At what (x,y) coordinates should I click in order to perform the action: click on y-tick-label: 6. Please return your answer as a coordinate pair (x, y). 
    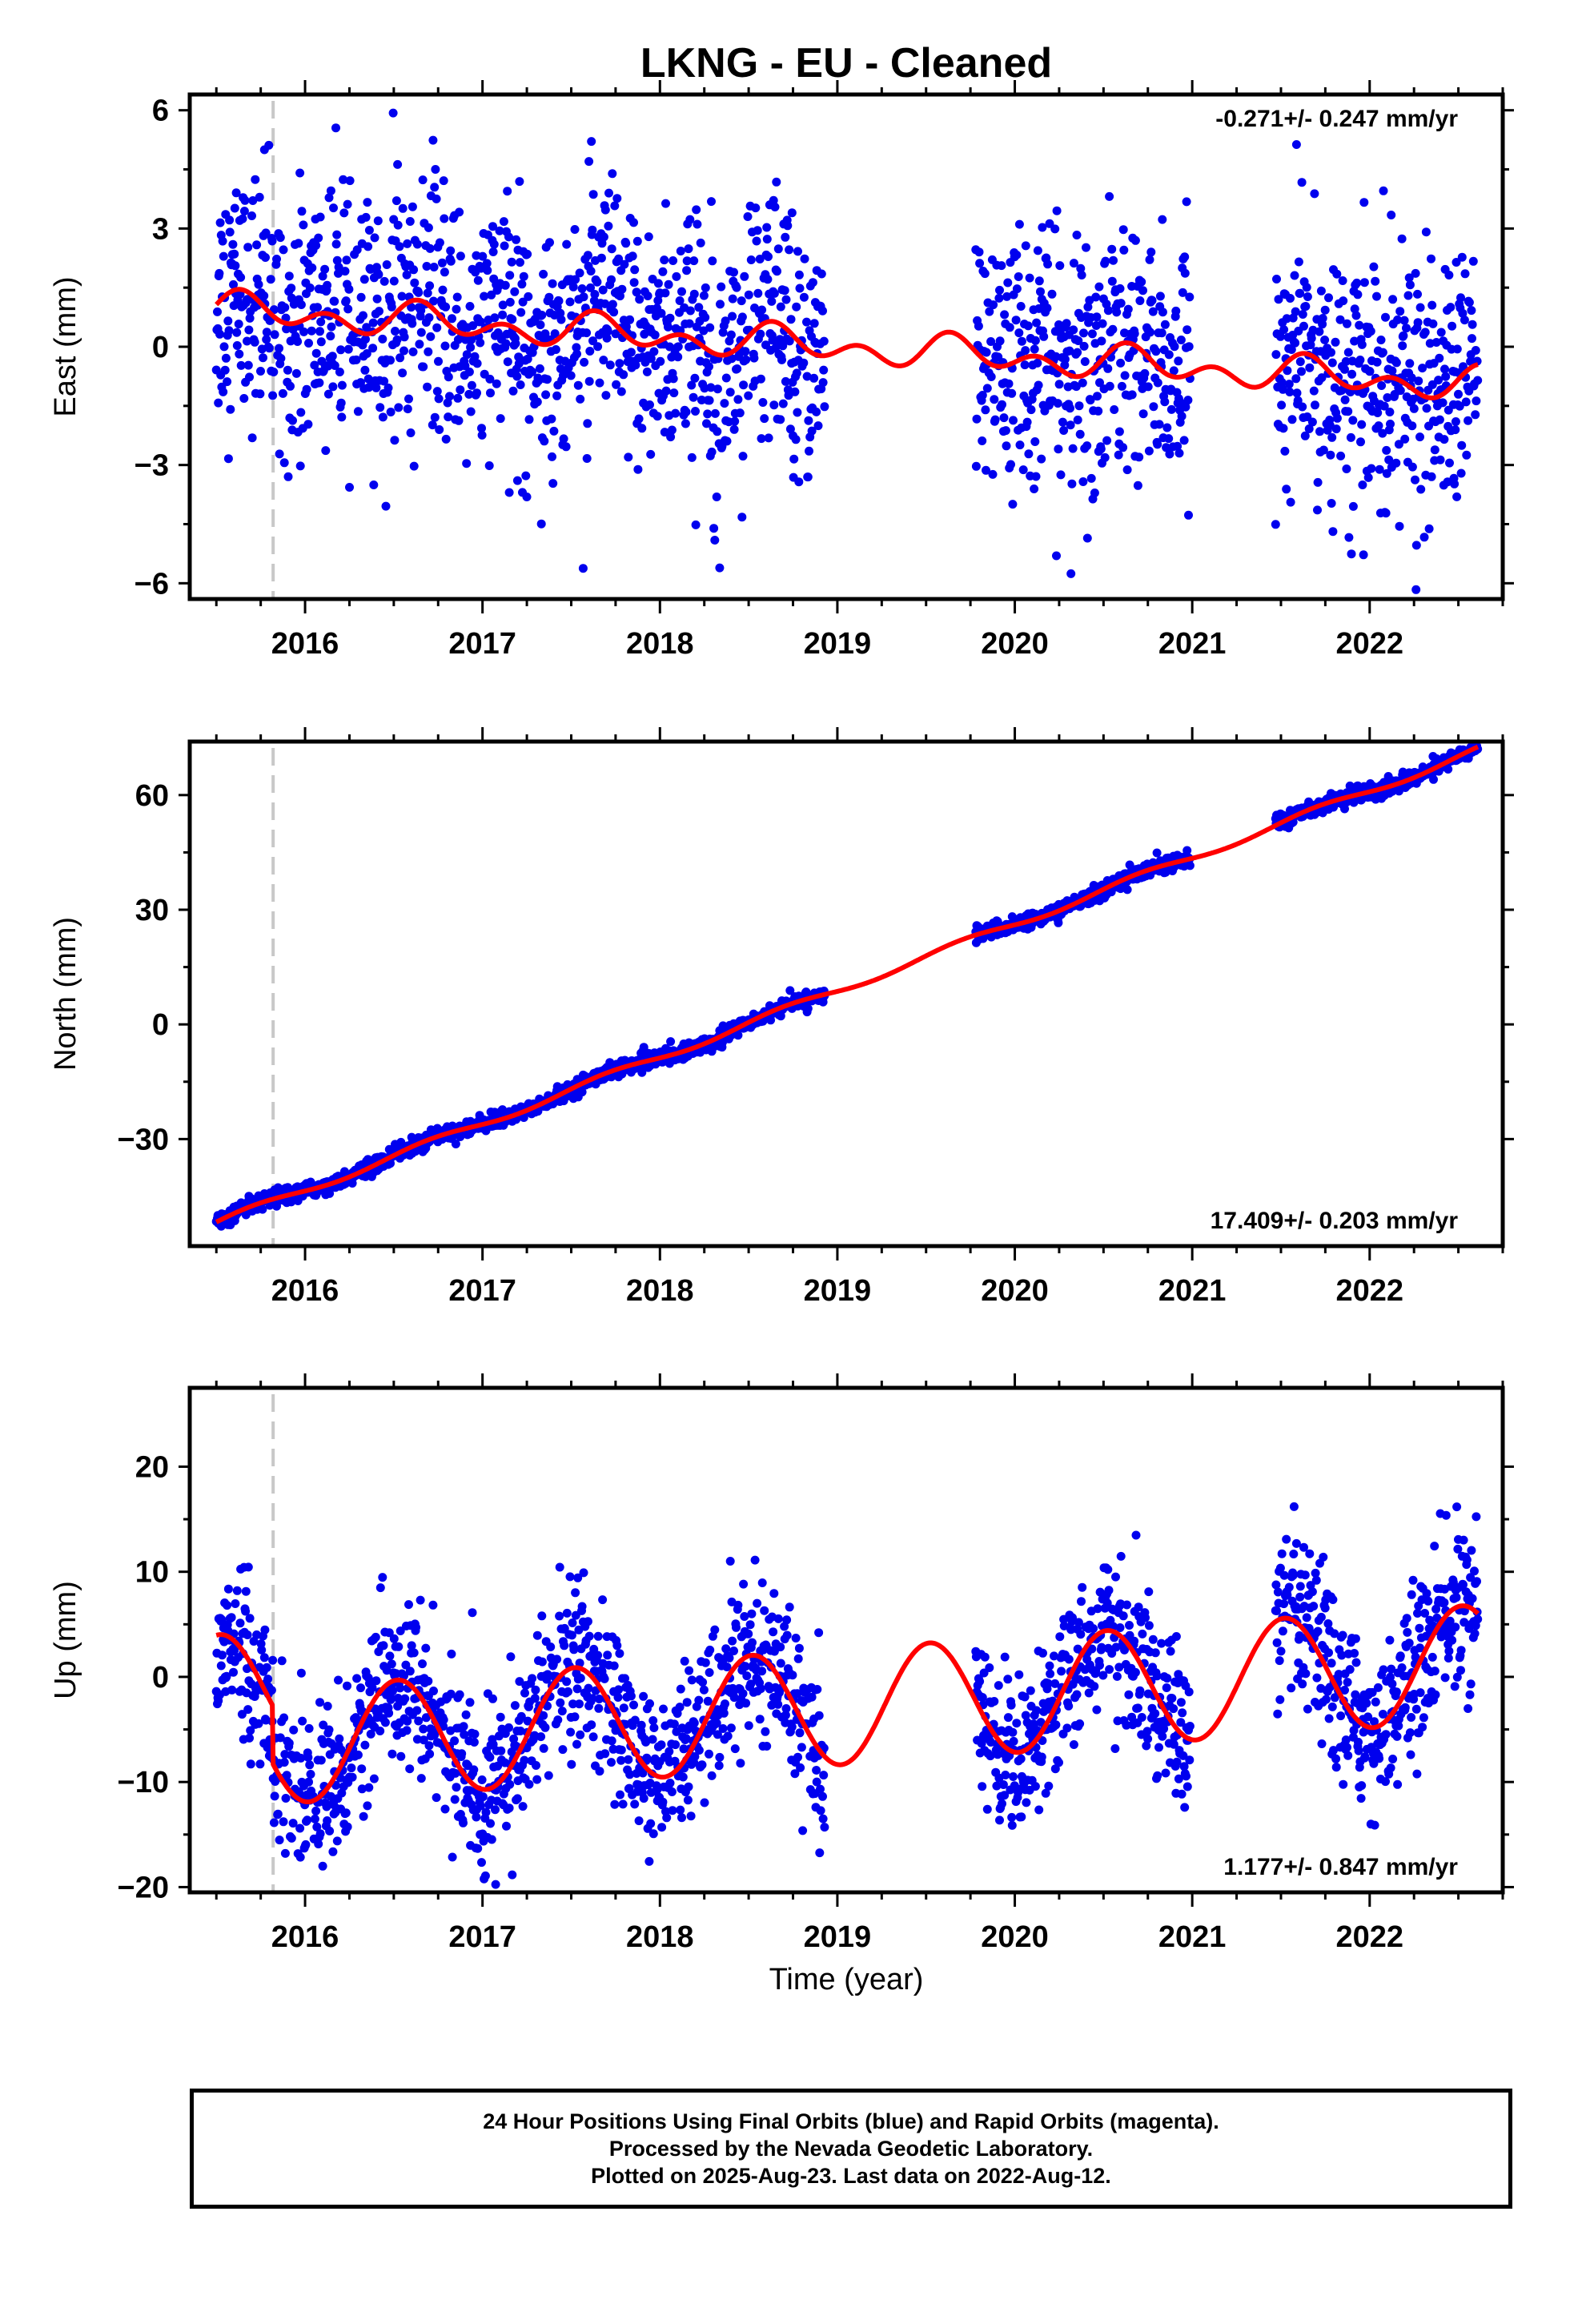
    Looking at the image, I should click on (161, 111).